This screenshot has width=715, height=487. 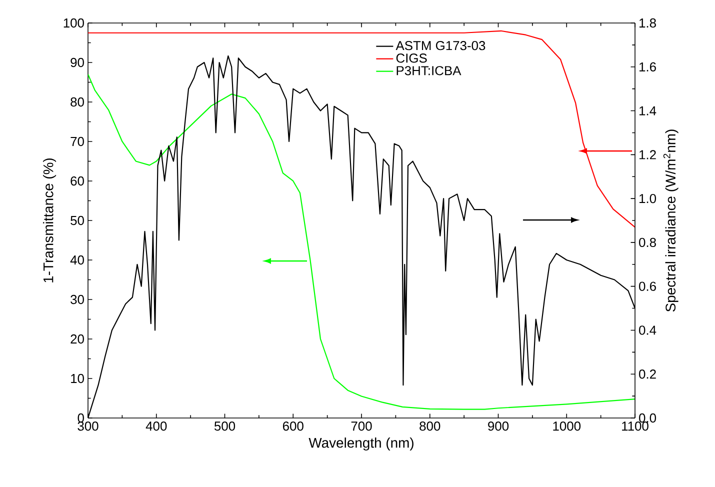 I want to click on y-tick-label: 30, so click(x=77, y=299).